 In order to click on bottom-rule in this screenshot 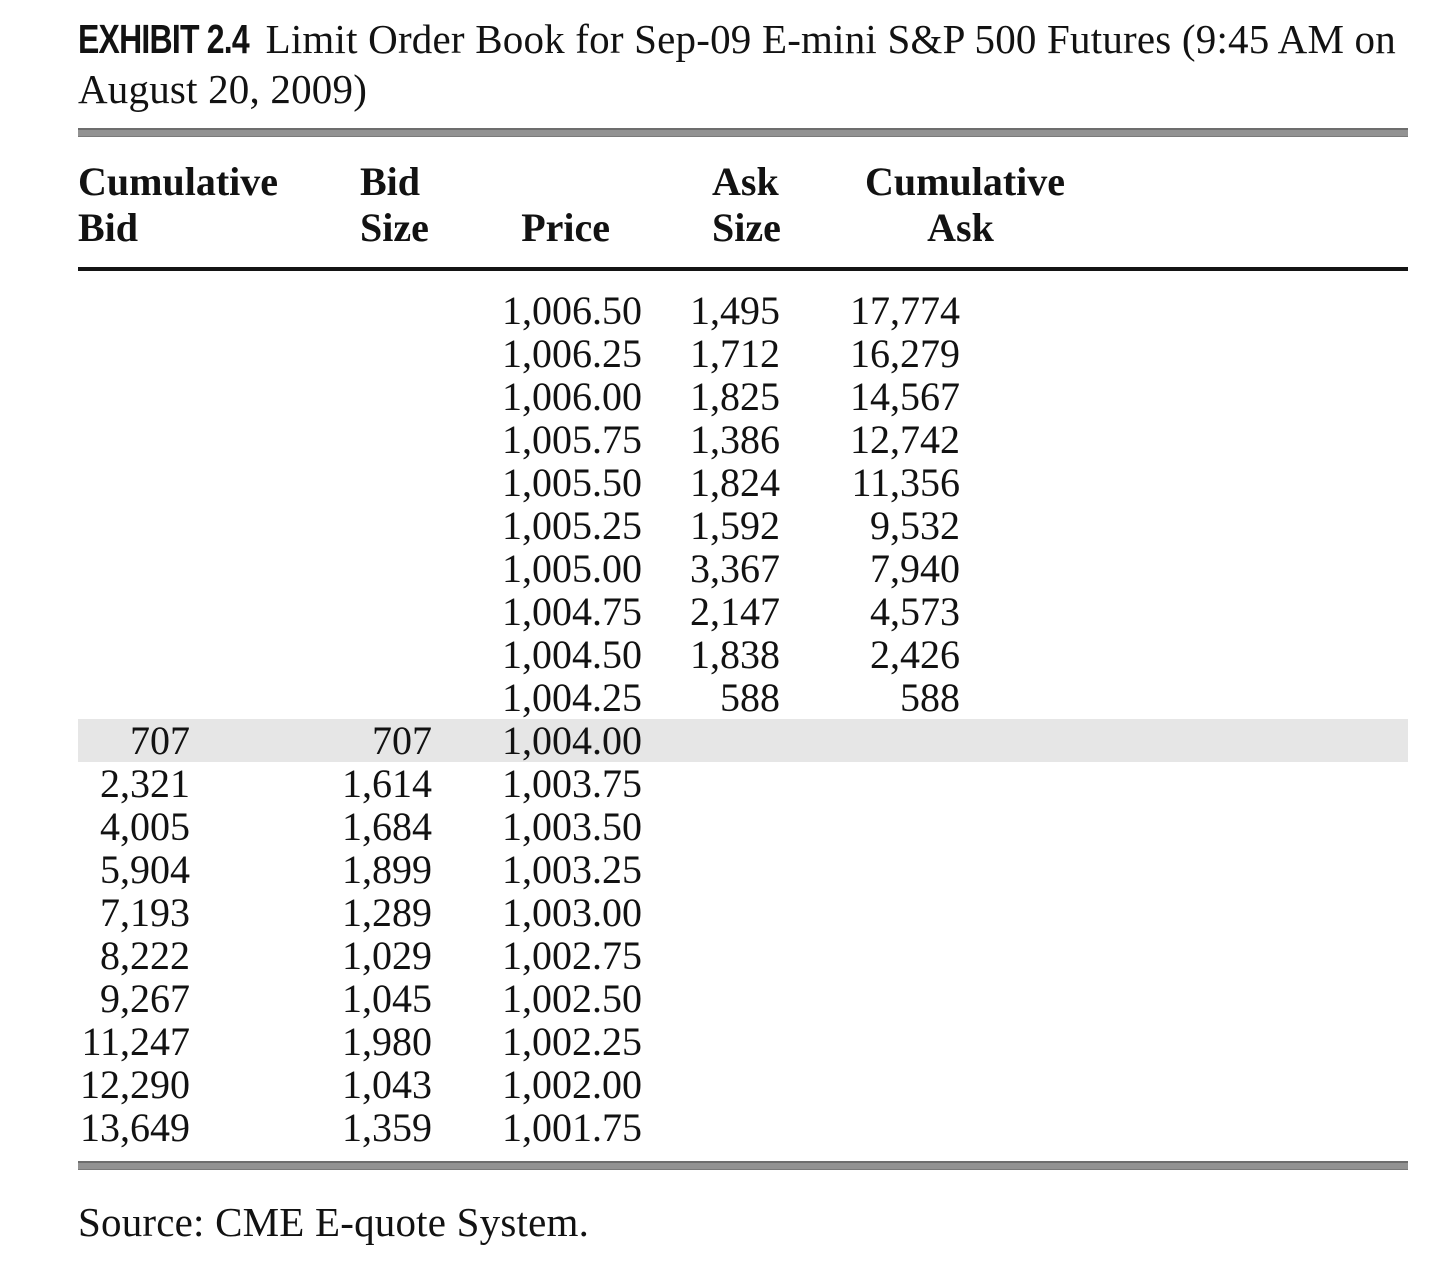, I will do `click(743, 1165)`.